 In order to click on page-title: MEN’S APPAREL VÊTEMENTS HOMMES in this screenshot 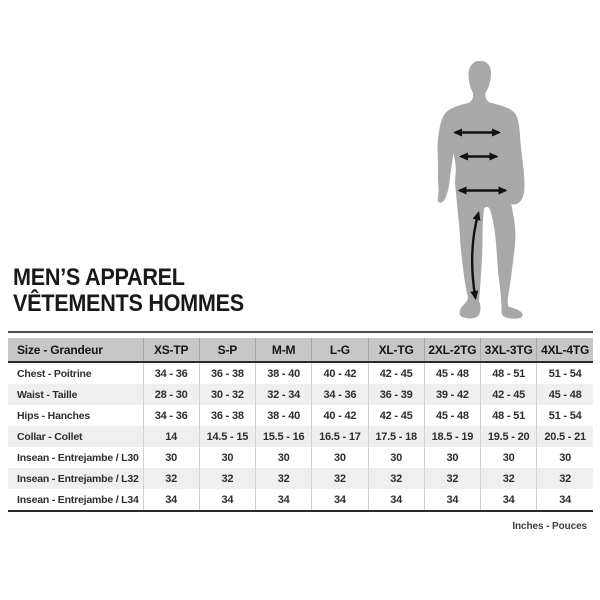, I will do `click(128, 291)`.